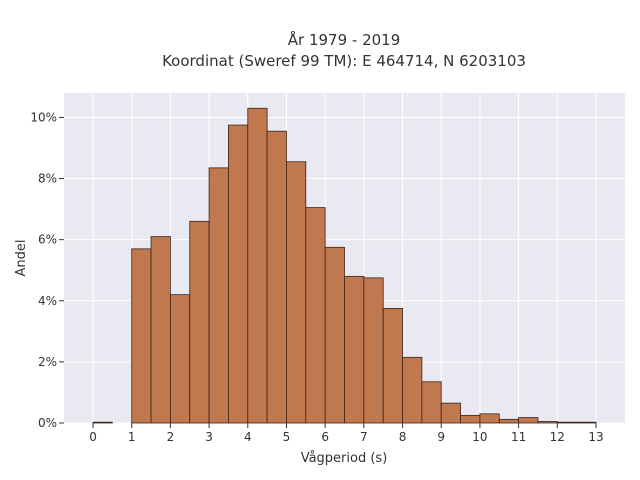 The height and width of the screenshot is (480, 640). Describe the element at coordinates (344, 39) in the screenshot. I see `chart-title-line1: År 1979 - 2019` at that location.